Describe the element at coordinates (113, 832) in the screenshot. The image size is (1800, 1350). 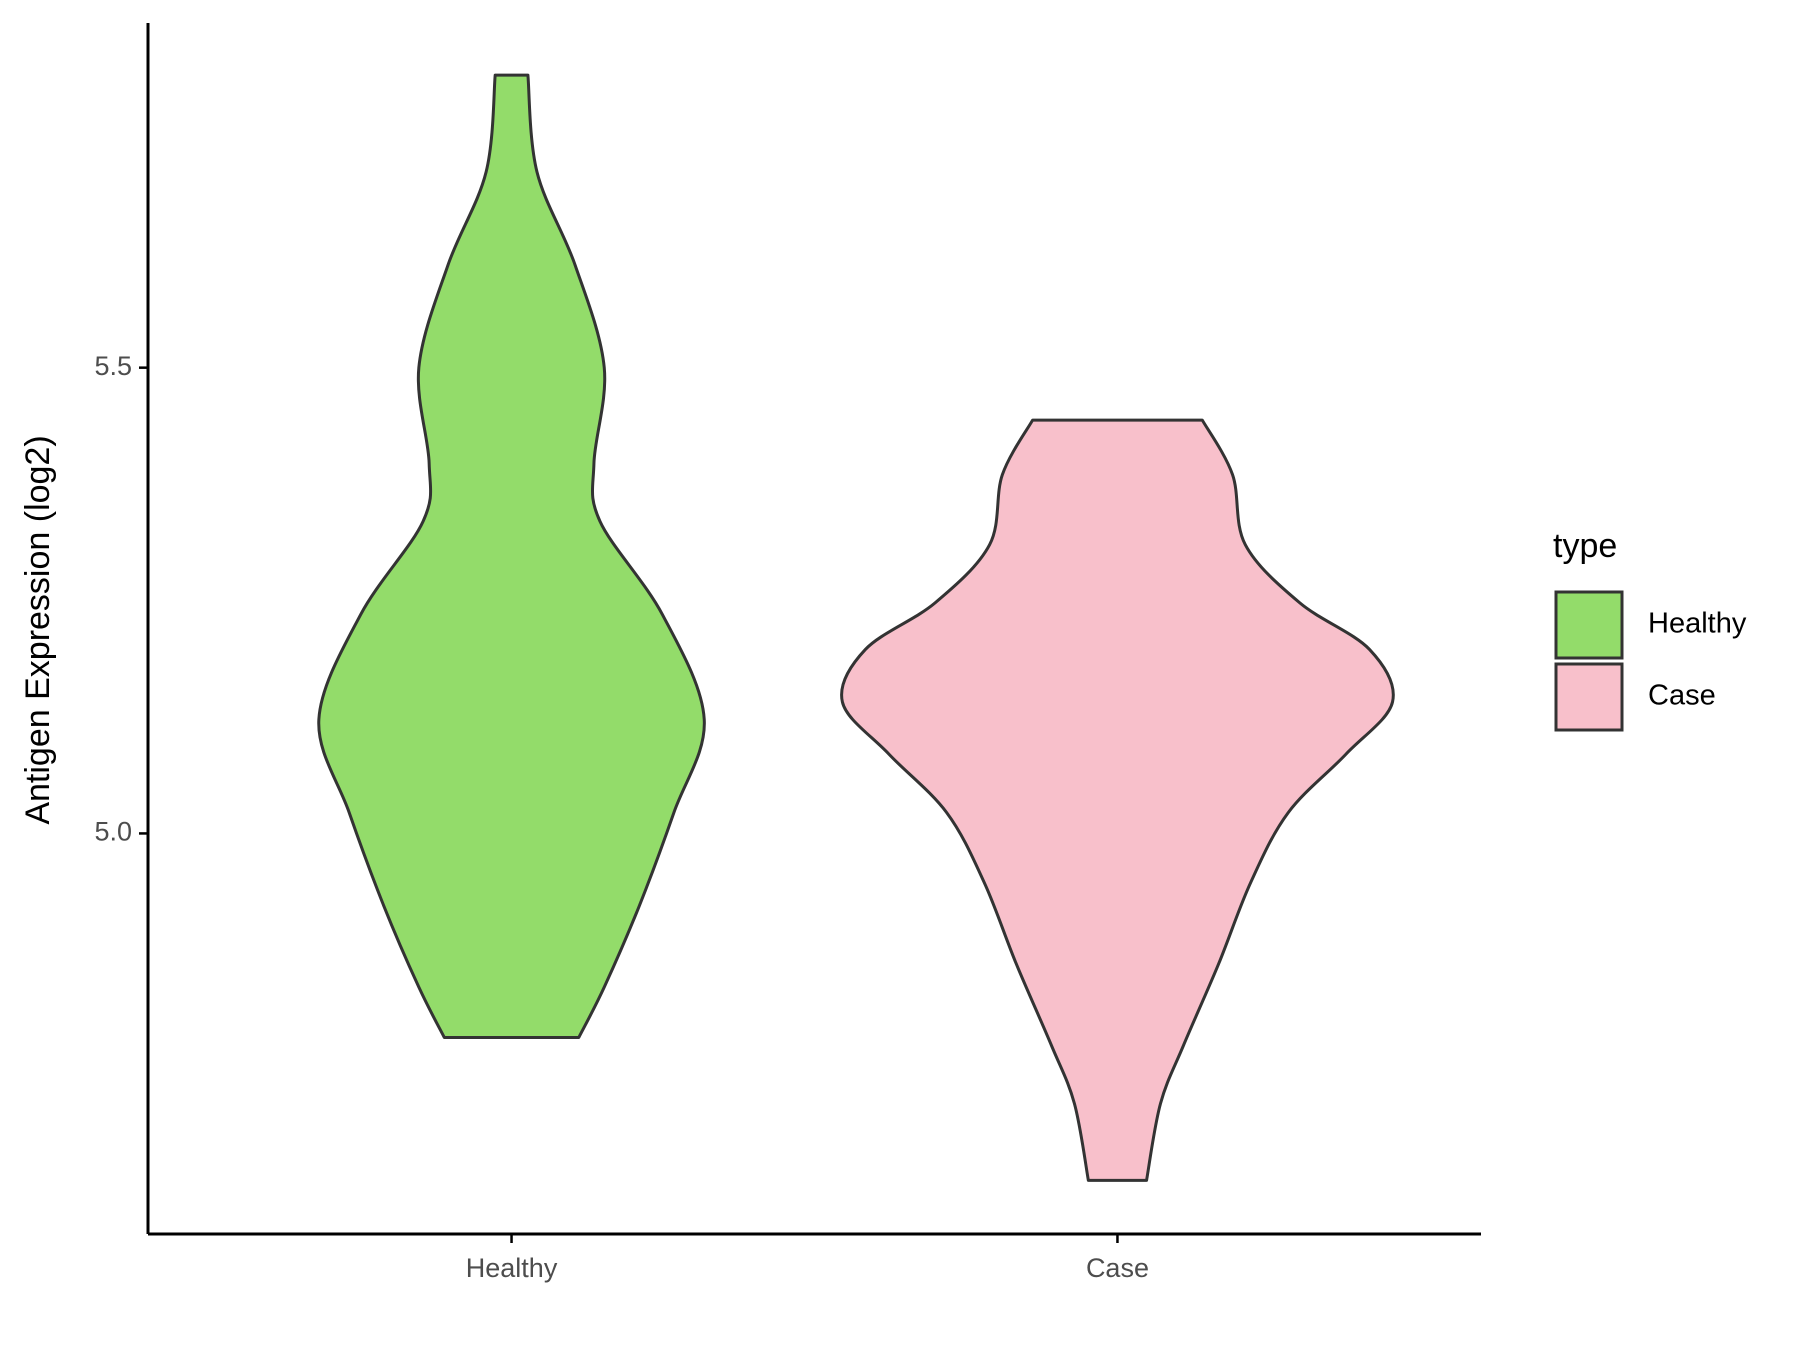
I see `y-tick-label: 5.0` at that location.